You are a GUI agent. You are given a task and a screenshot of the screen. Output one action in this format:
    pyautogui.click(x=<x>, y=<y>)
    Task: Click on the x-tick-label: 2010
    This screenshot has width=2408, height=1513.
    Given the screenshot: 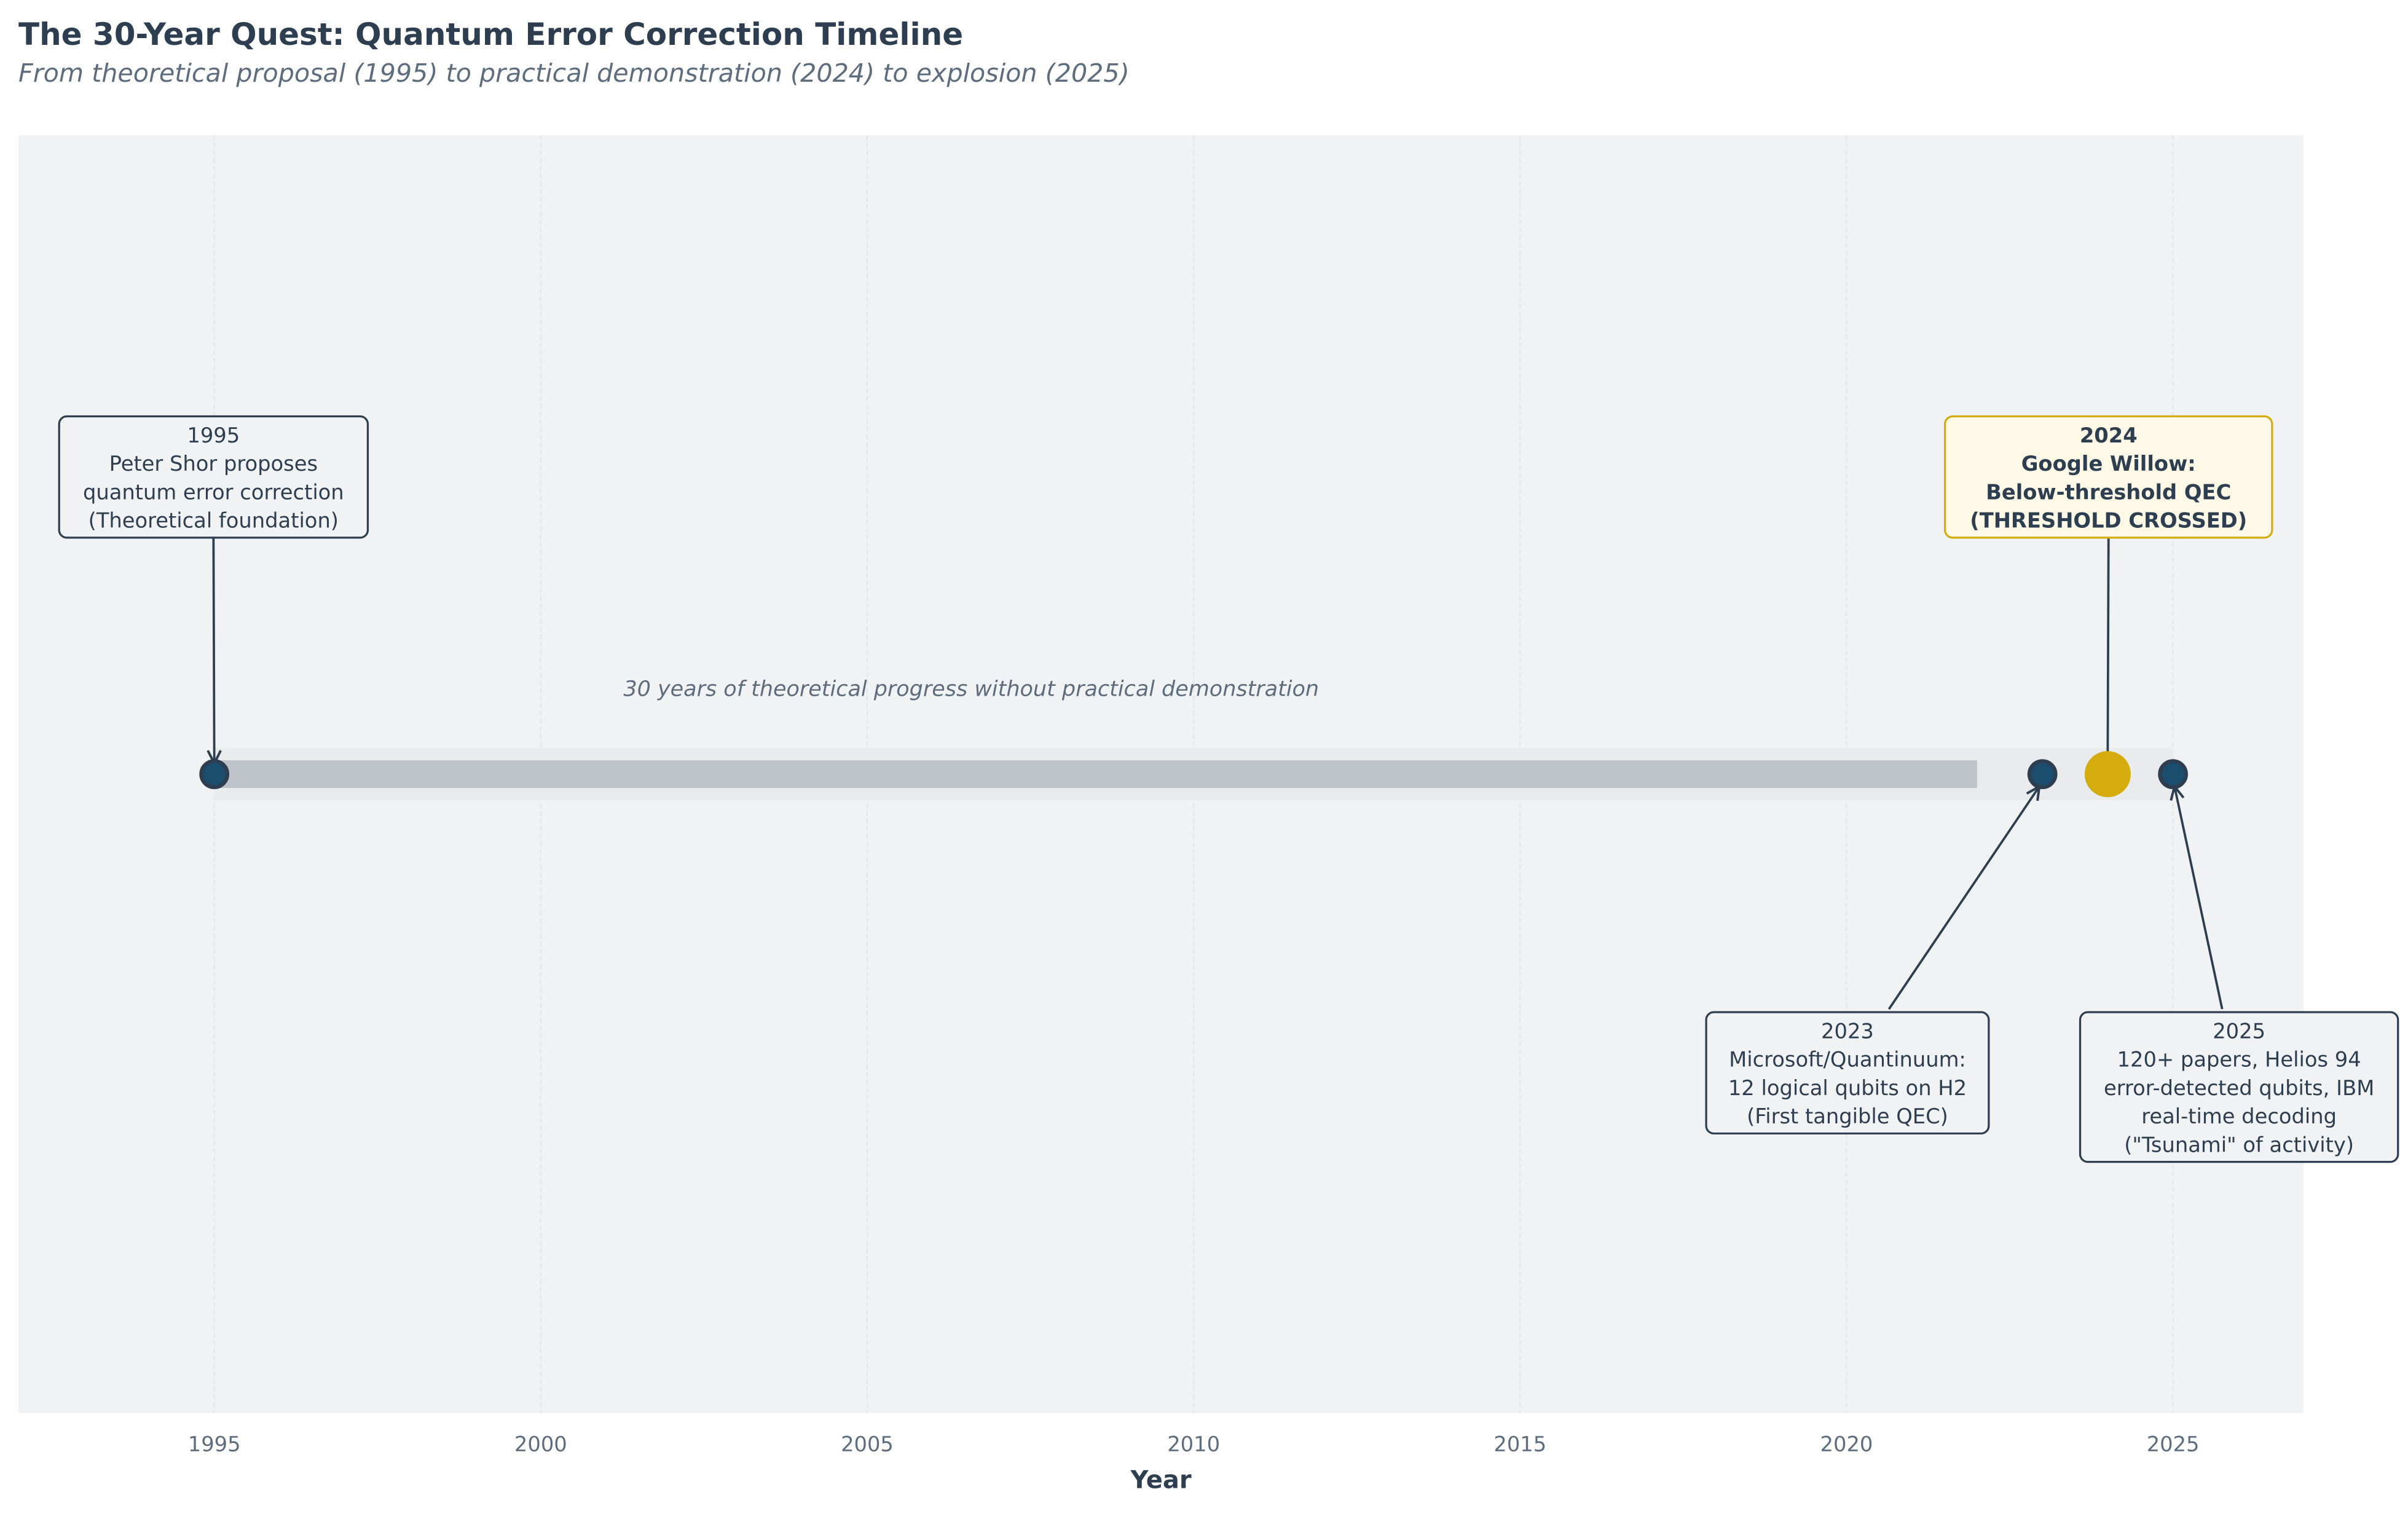 What is the action you would take?
    pyautogui.click(x=1193, y=1444)
    